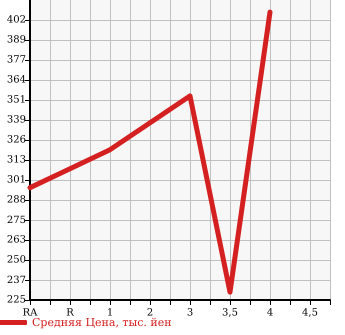  Describe the element at coordinates (16, 260) in the screenshot. I see `y-tick-label: 250` at that location.